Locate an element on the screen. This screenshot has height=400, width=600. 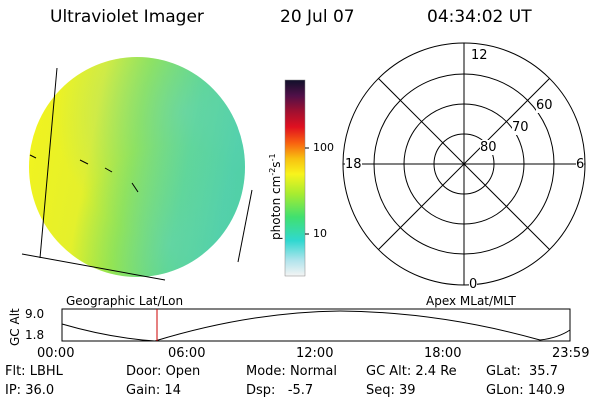
colorbar-tick-100: 100 is located at coordinates (323, 147).